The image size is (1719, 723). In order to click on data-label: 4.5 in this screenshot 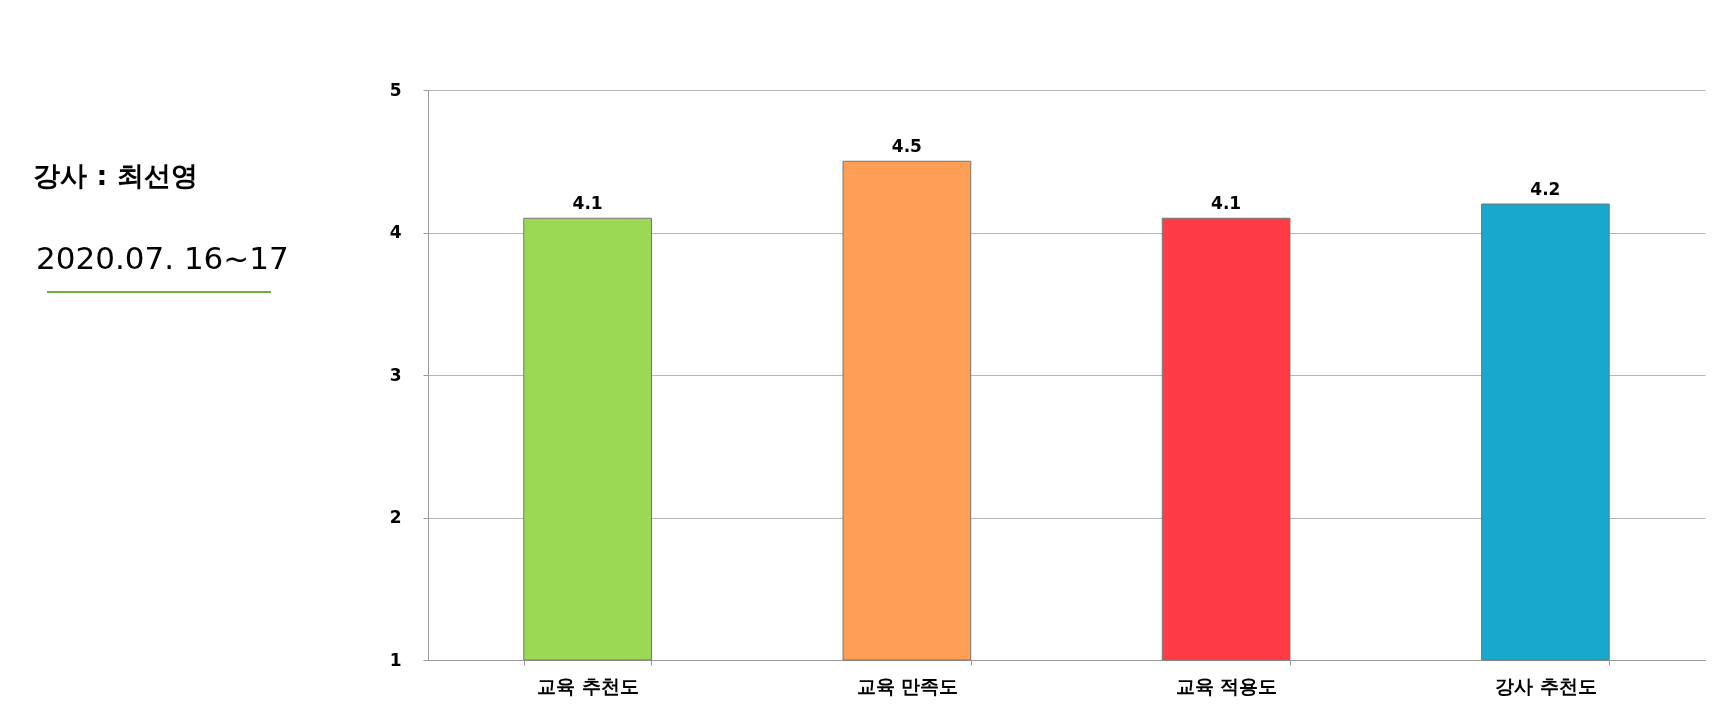, I will do `click(906, 146)`.